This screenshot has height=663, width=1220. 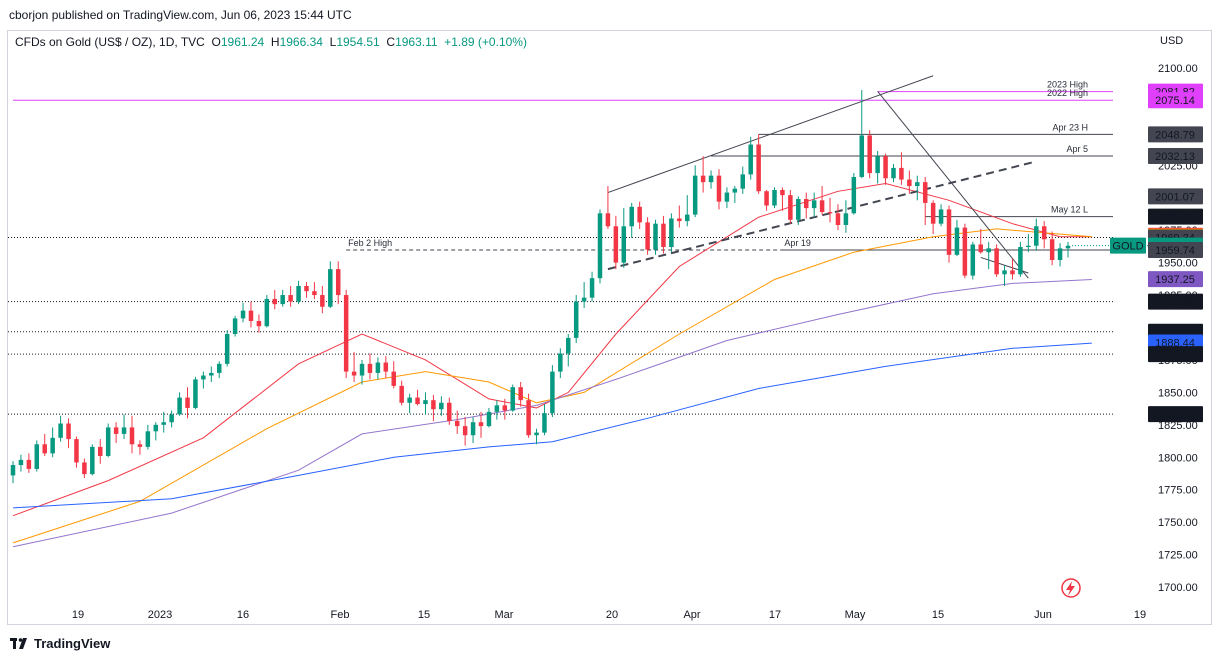 What do you see at coordinates (1070, 127) in the screenshot?
I see `level-label: Apr 23 H` at bounding box center [1070, 127].